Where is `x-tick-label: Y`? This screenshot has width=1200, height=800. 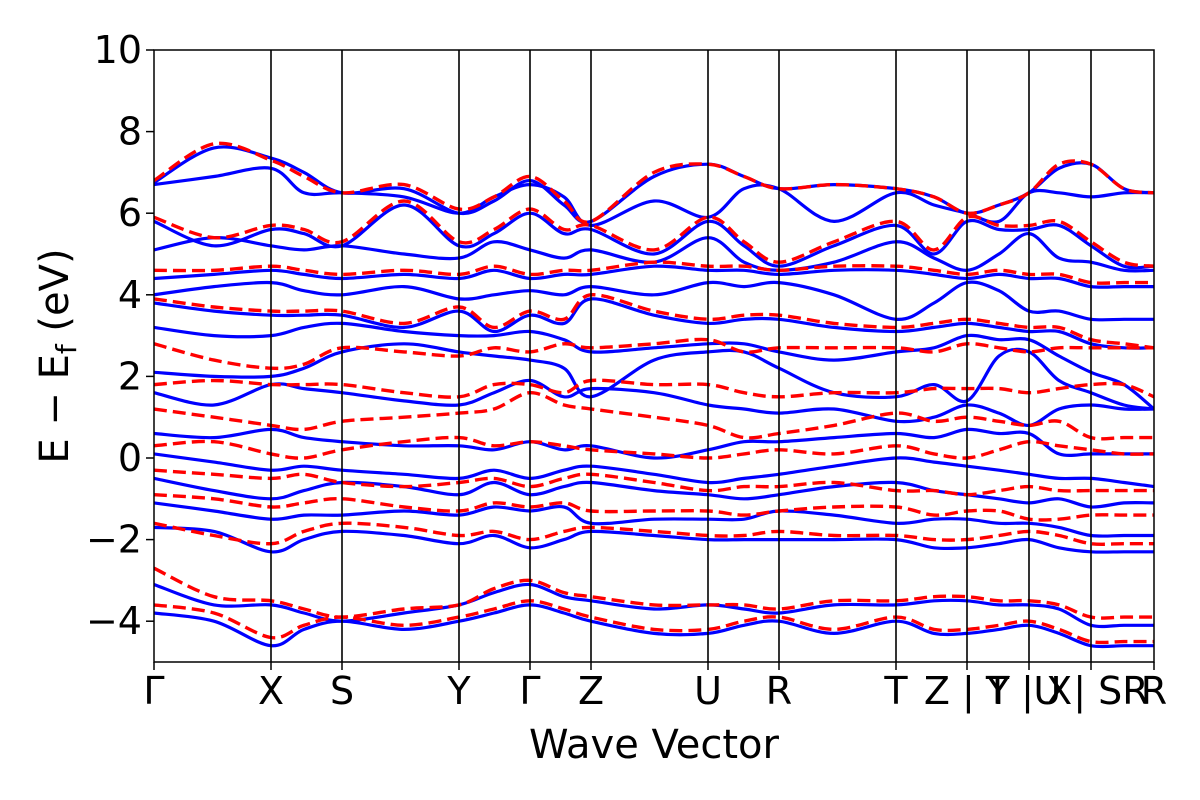
x-tick-label: Y is located at coordinates (458, 691).